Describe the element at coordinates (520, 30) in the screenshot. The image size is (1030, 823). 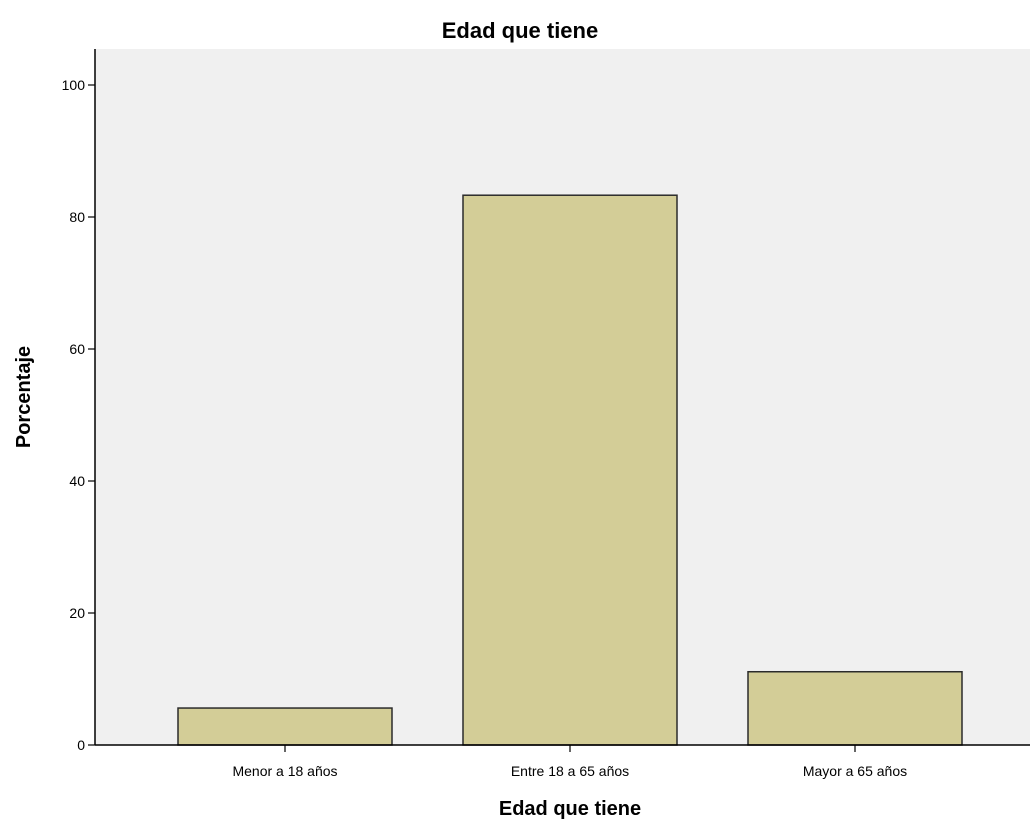
I see `chart-title: Edad que tiene` at that location.